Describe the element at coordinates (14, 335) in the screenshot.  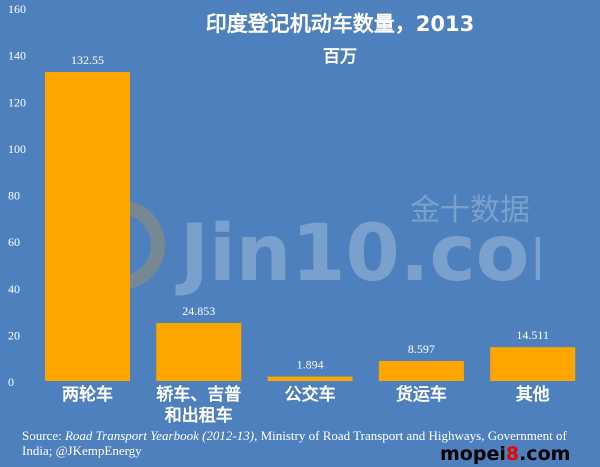
I see `y-tick-label: 20` at that location.